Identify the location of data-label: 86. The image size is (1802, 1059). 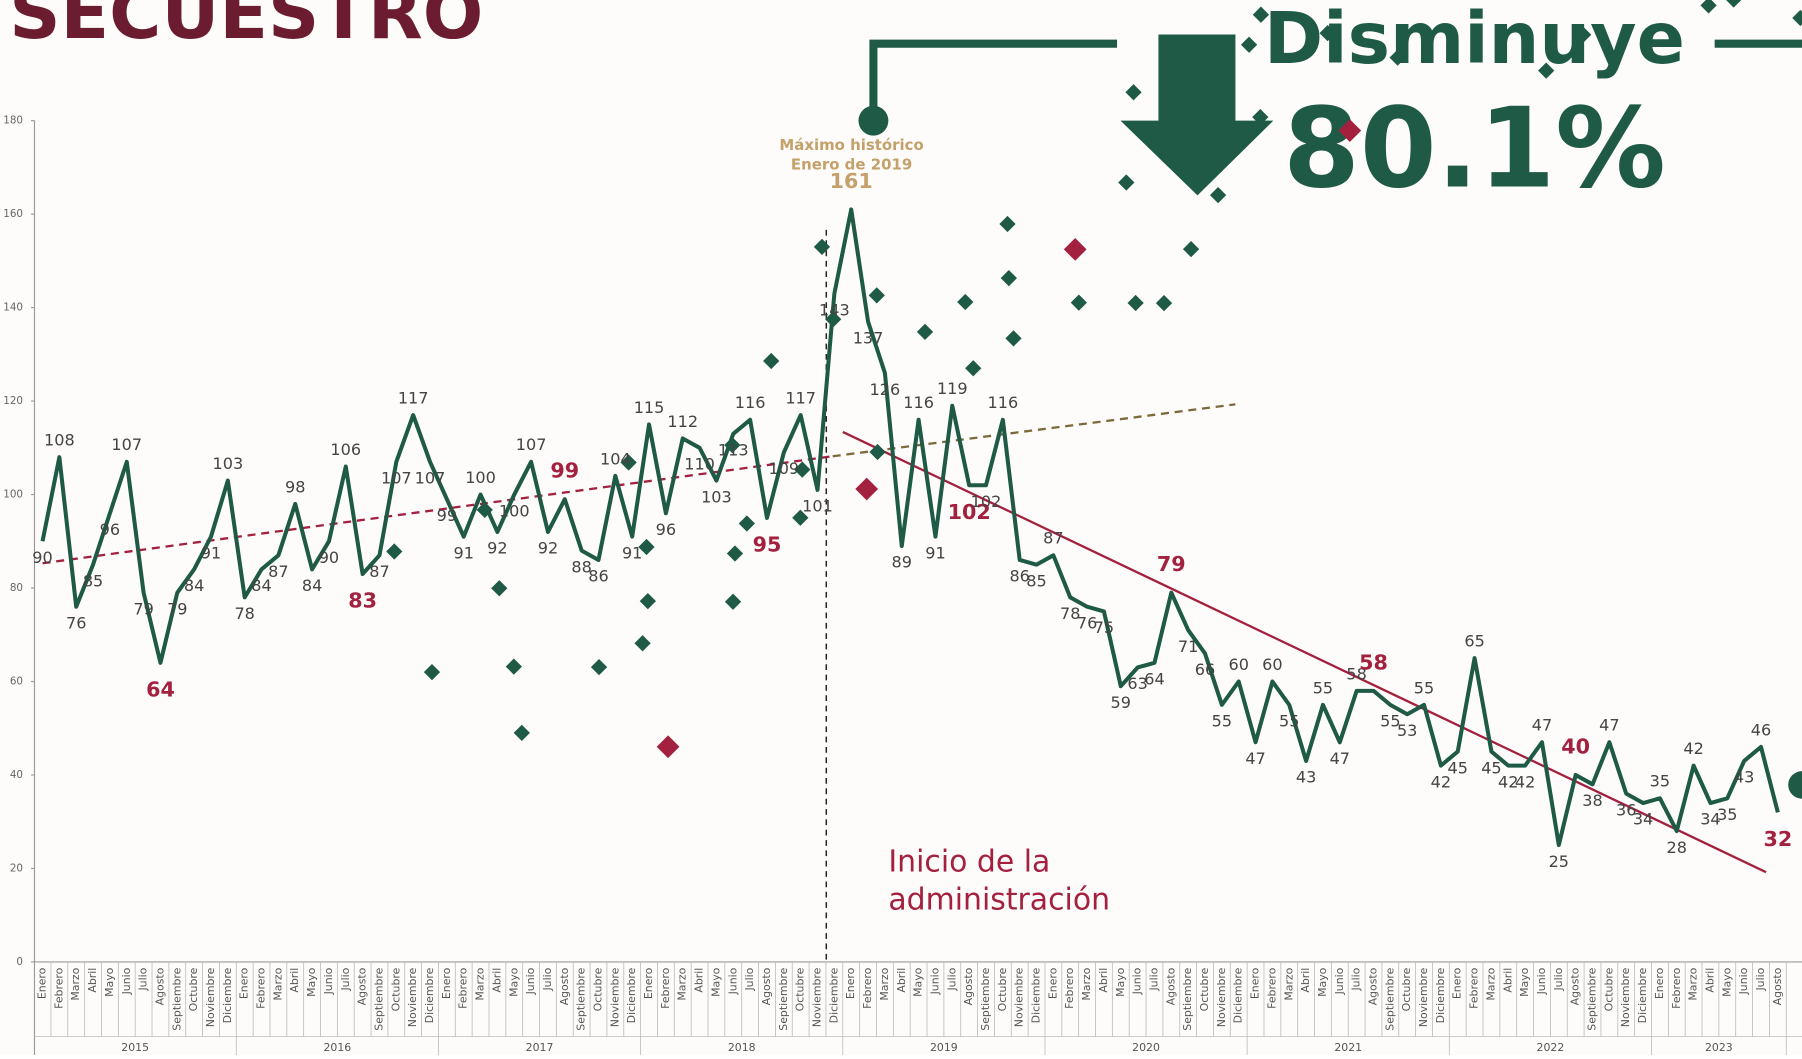
(598, 576).